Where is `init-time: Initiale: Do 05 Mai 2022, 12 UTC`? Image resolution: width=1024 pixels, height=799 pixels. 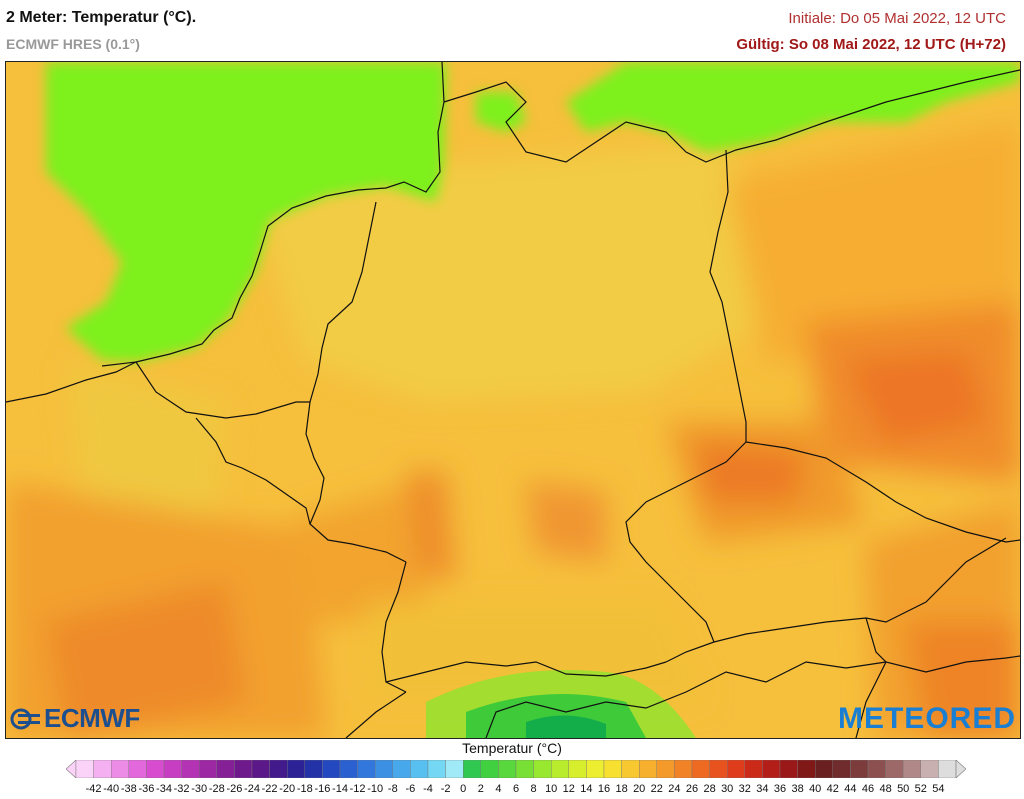 init-time: Initiale: Do 05 Mai 2022, 12 UTC is located at coordinates (897, 18).